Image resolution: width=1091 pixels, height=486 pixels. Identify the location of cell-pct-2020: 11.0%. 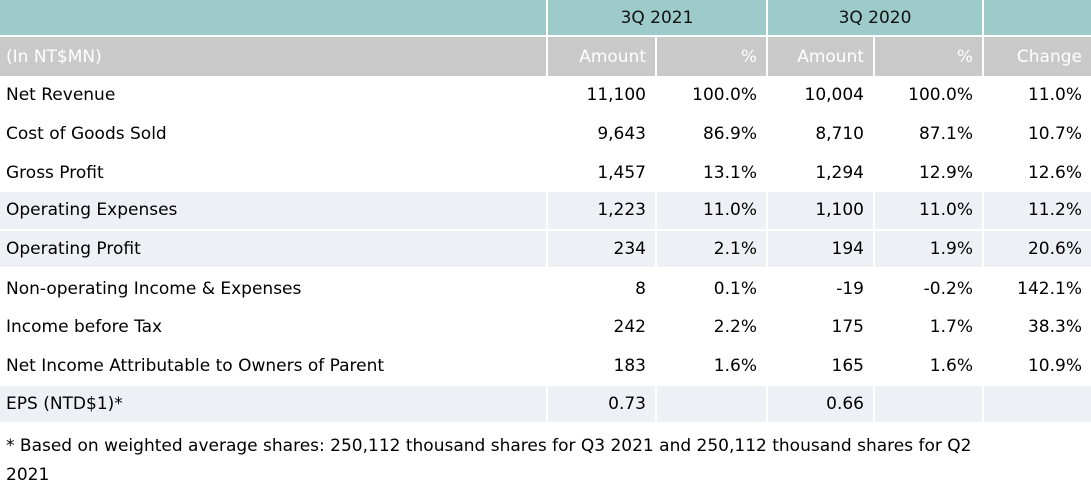
(927, 211).